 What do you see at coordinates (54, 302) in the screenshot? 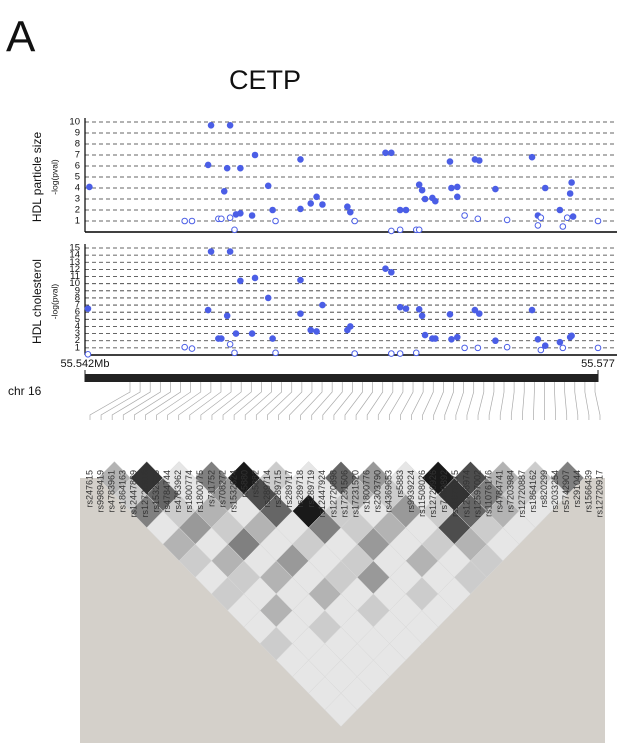
I see `y-axis-unit: -log(pval)` at bounding box center [54, 302].